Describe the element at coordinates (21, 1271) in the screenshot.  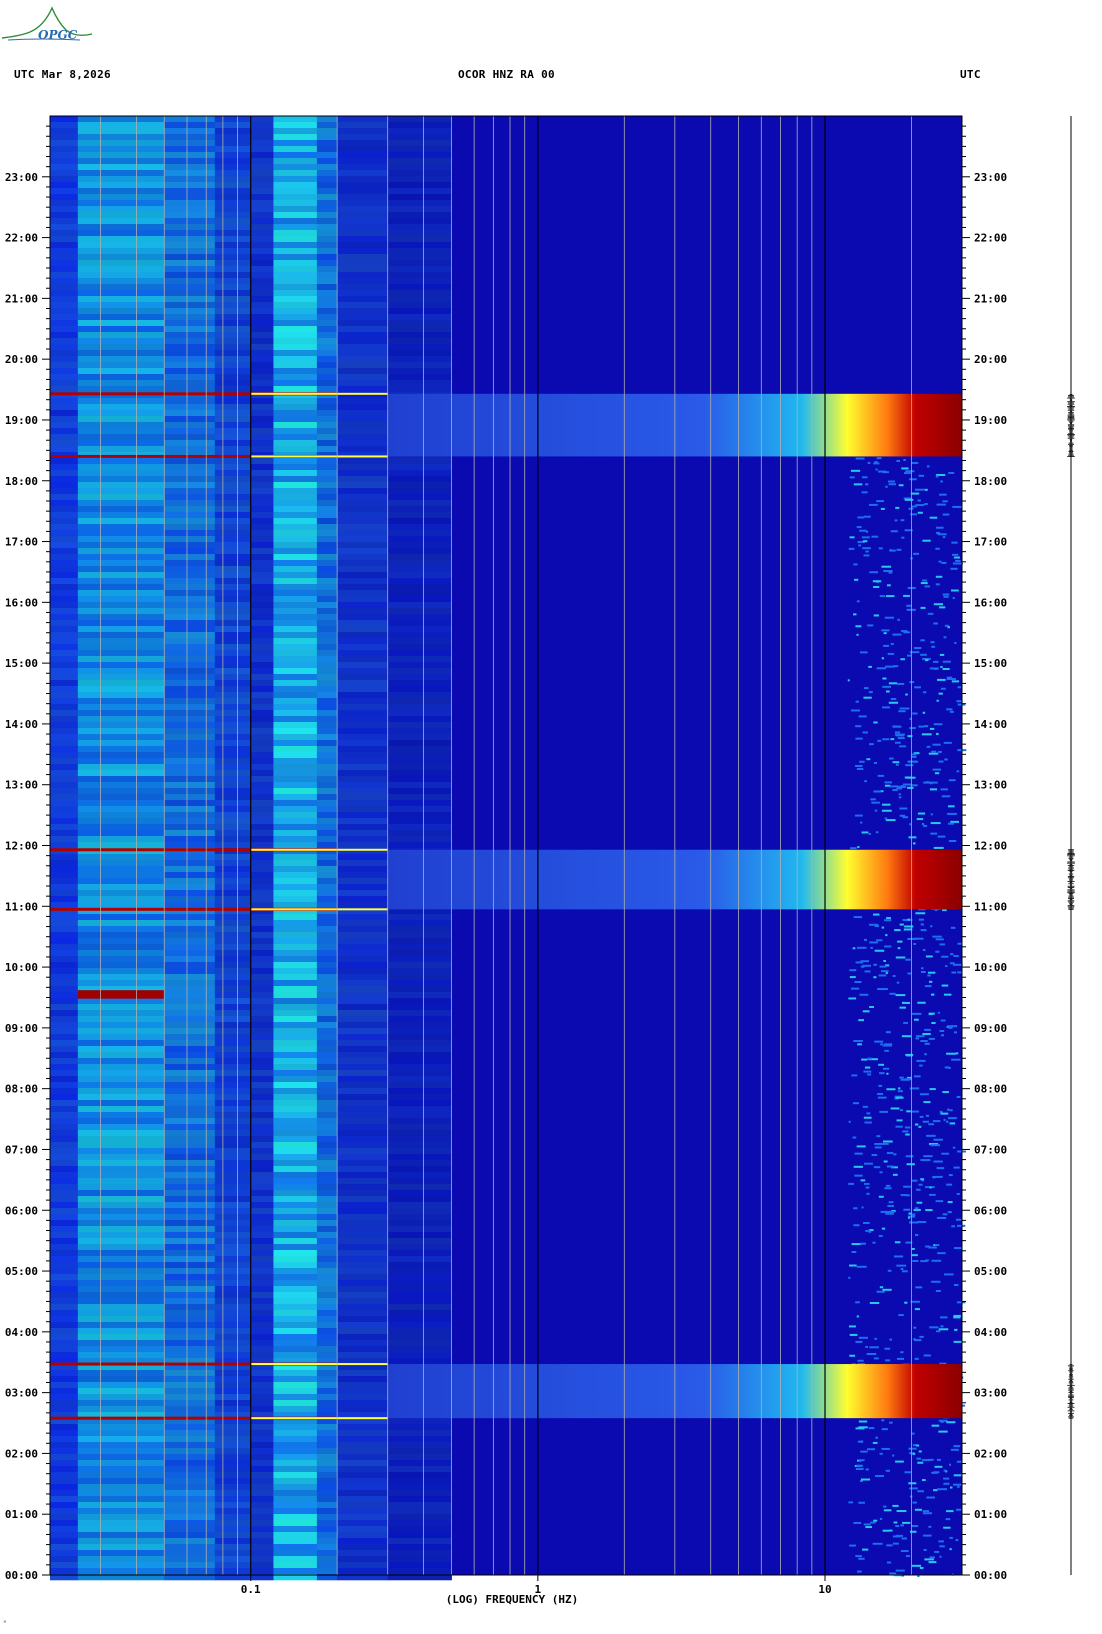
I see `y-tick-label-left: 05:00` at that location.